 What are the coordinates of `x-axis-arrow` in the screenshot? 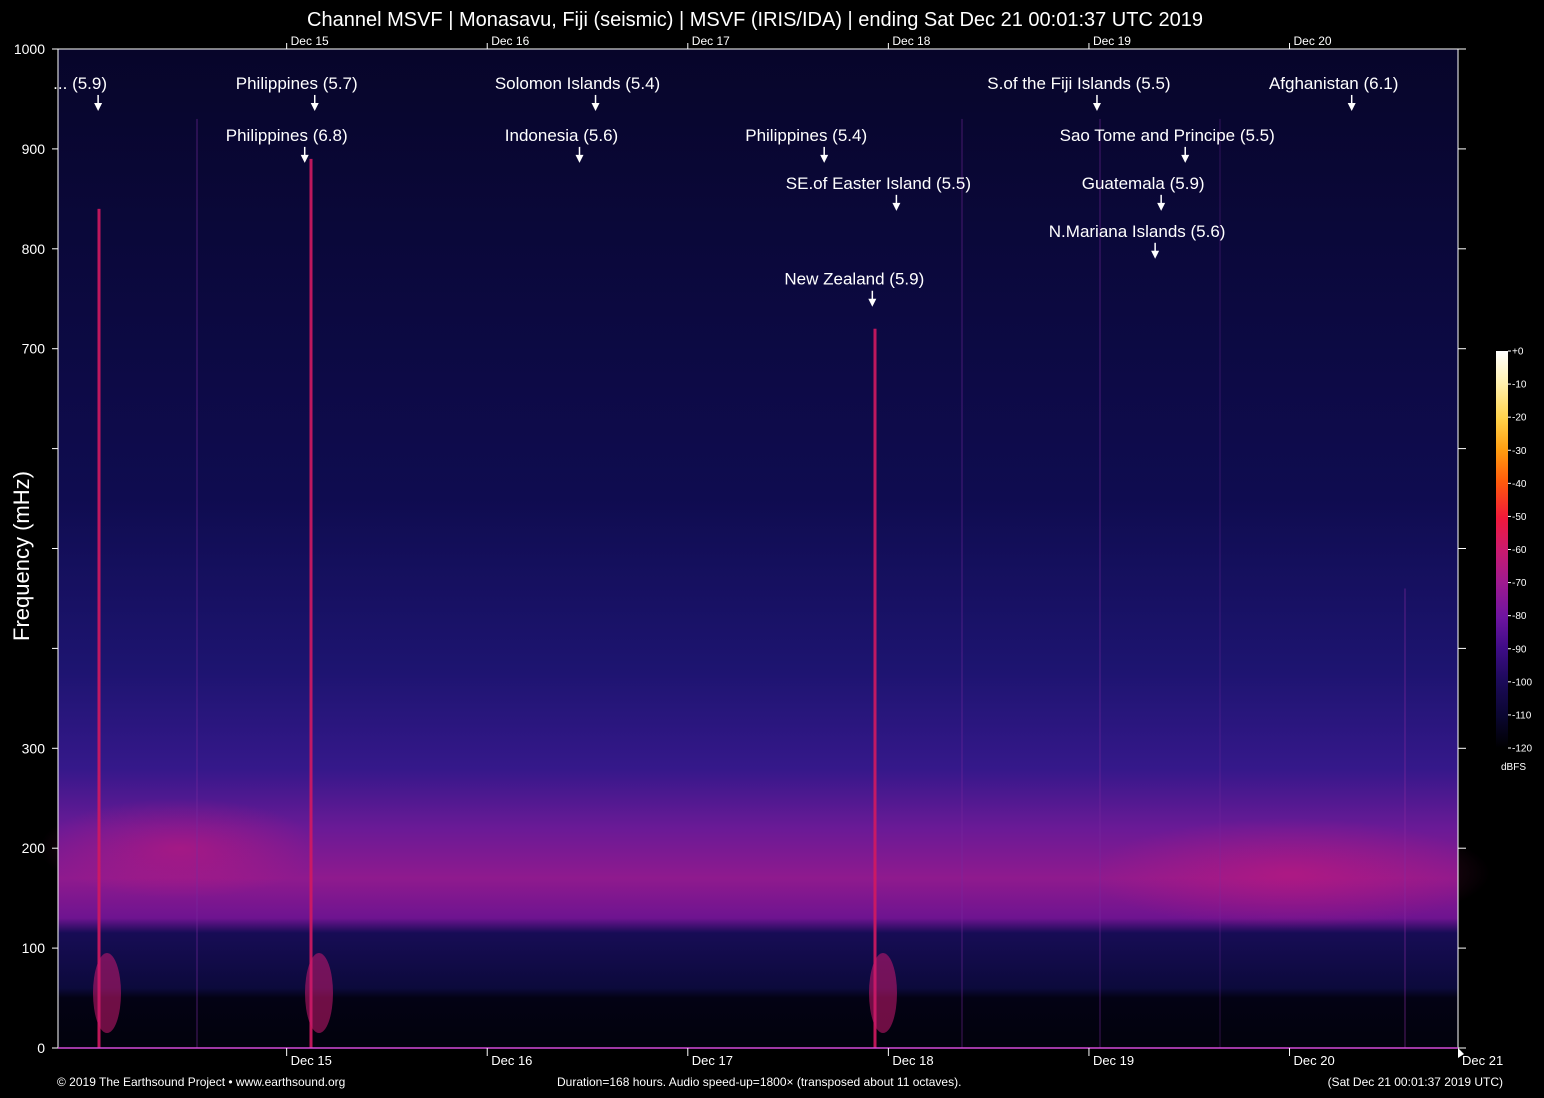 It's located at (1461, 1053).